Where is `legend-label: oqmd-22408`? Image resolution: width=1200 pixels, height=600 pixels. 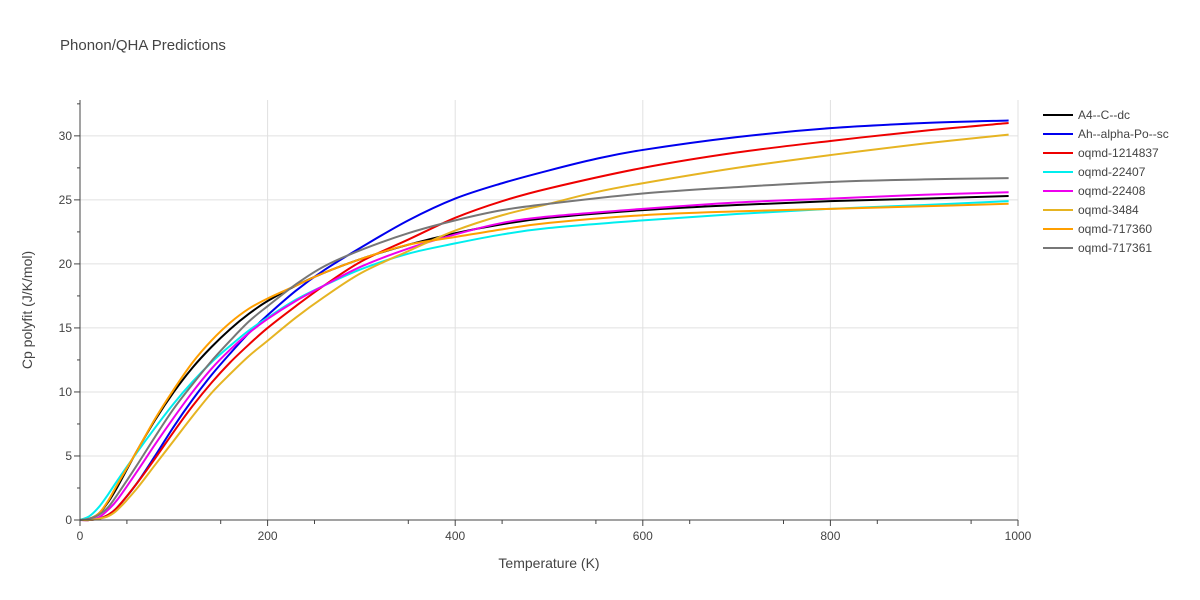 legend-label: oqmd-22408 is located at coordinates (1112, 191).